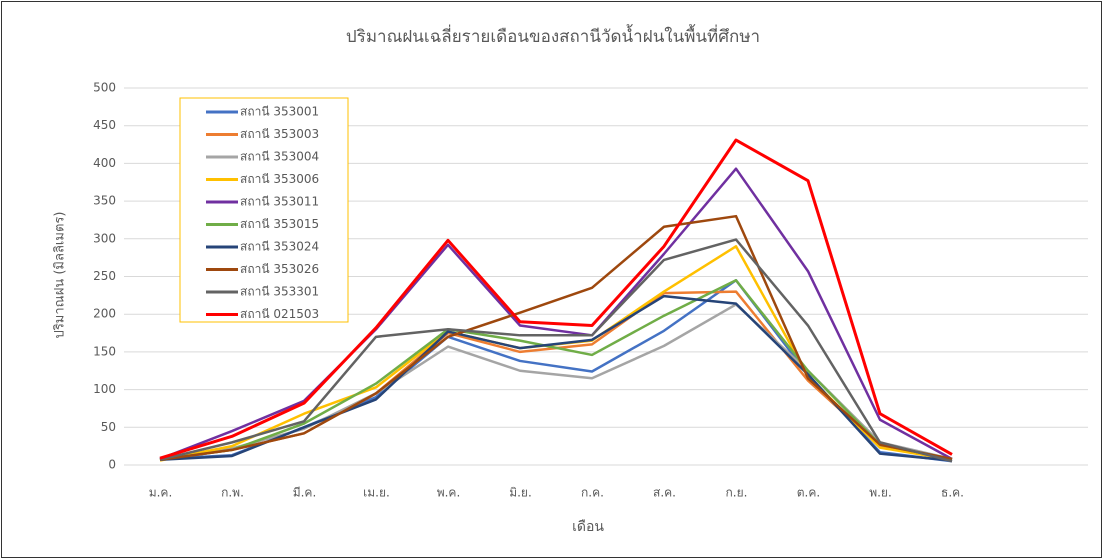 This screenshot has width=1104, height=560. Describe the element at coordinates (104, 201) in the screenshot. I see `y-tick-label: 350` at that location.